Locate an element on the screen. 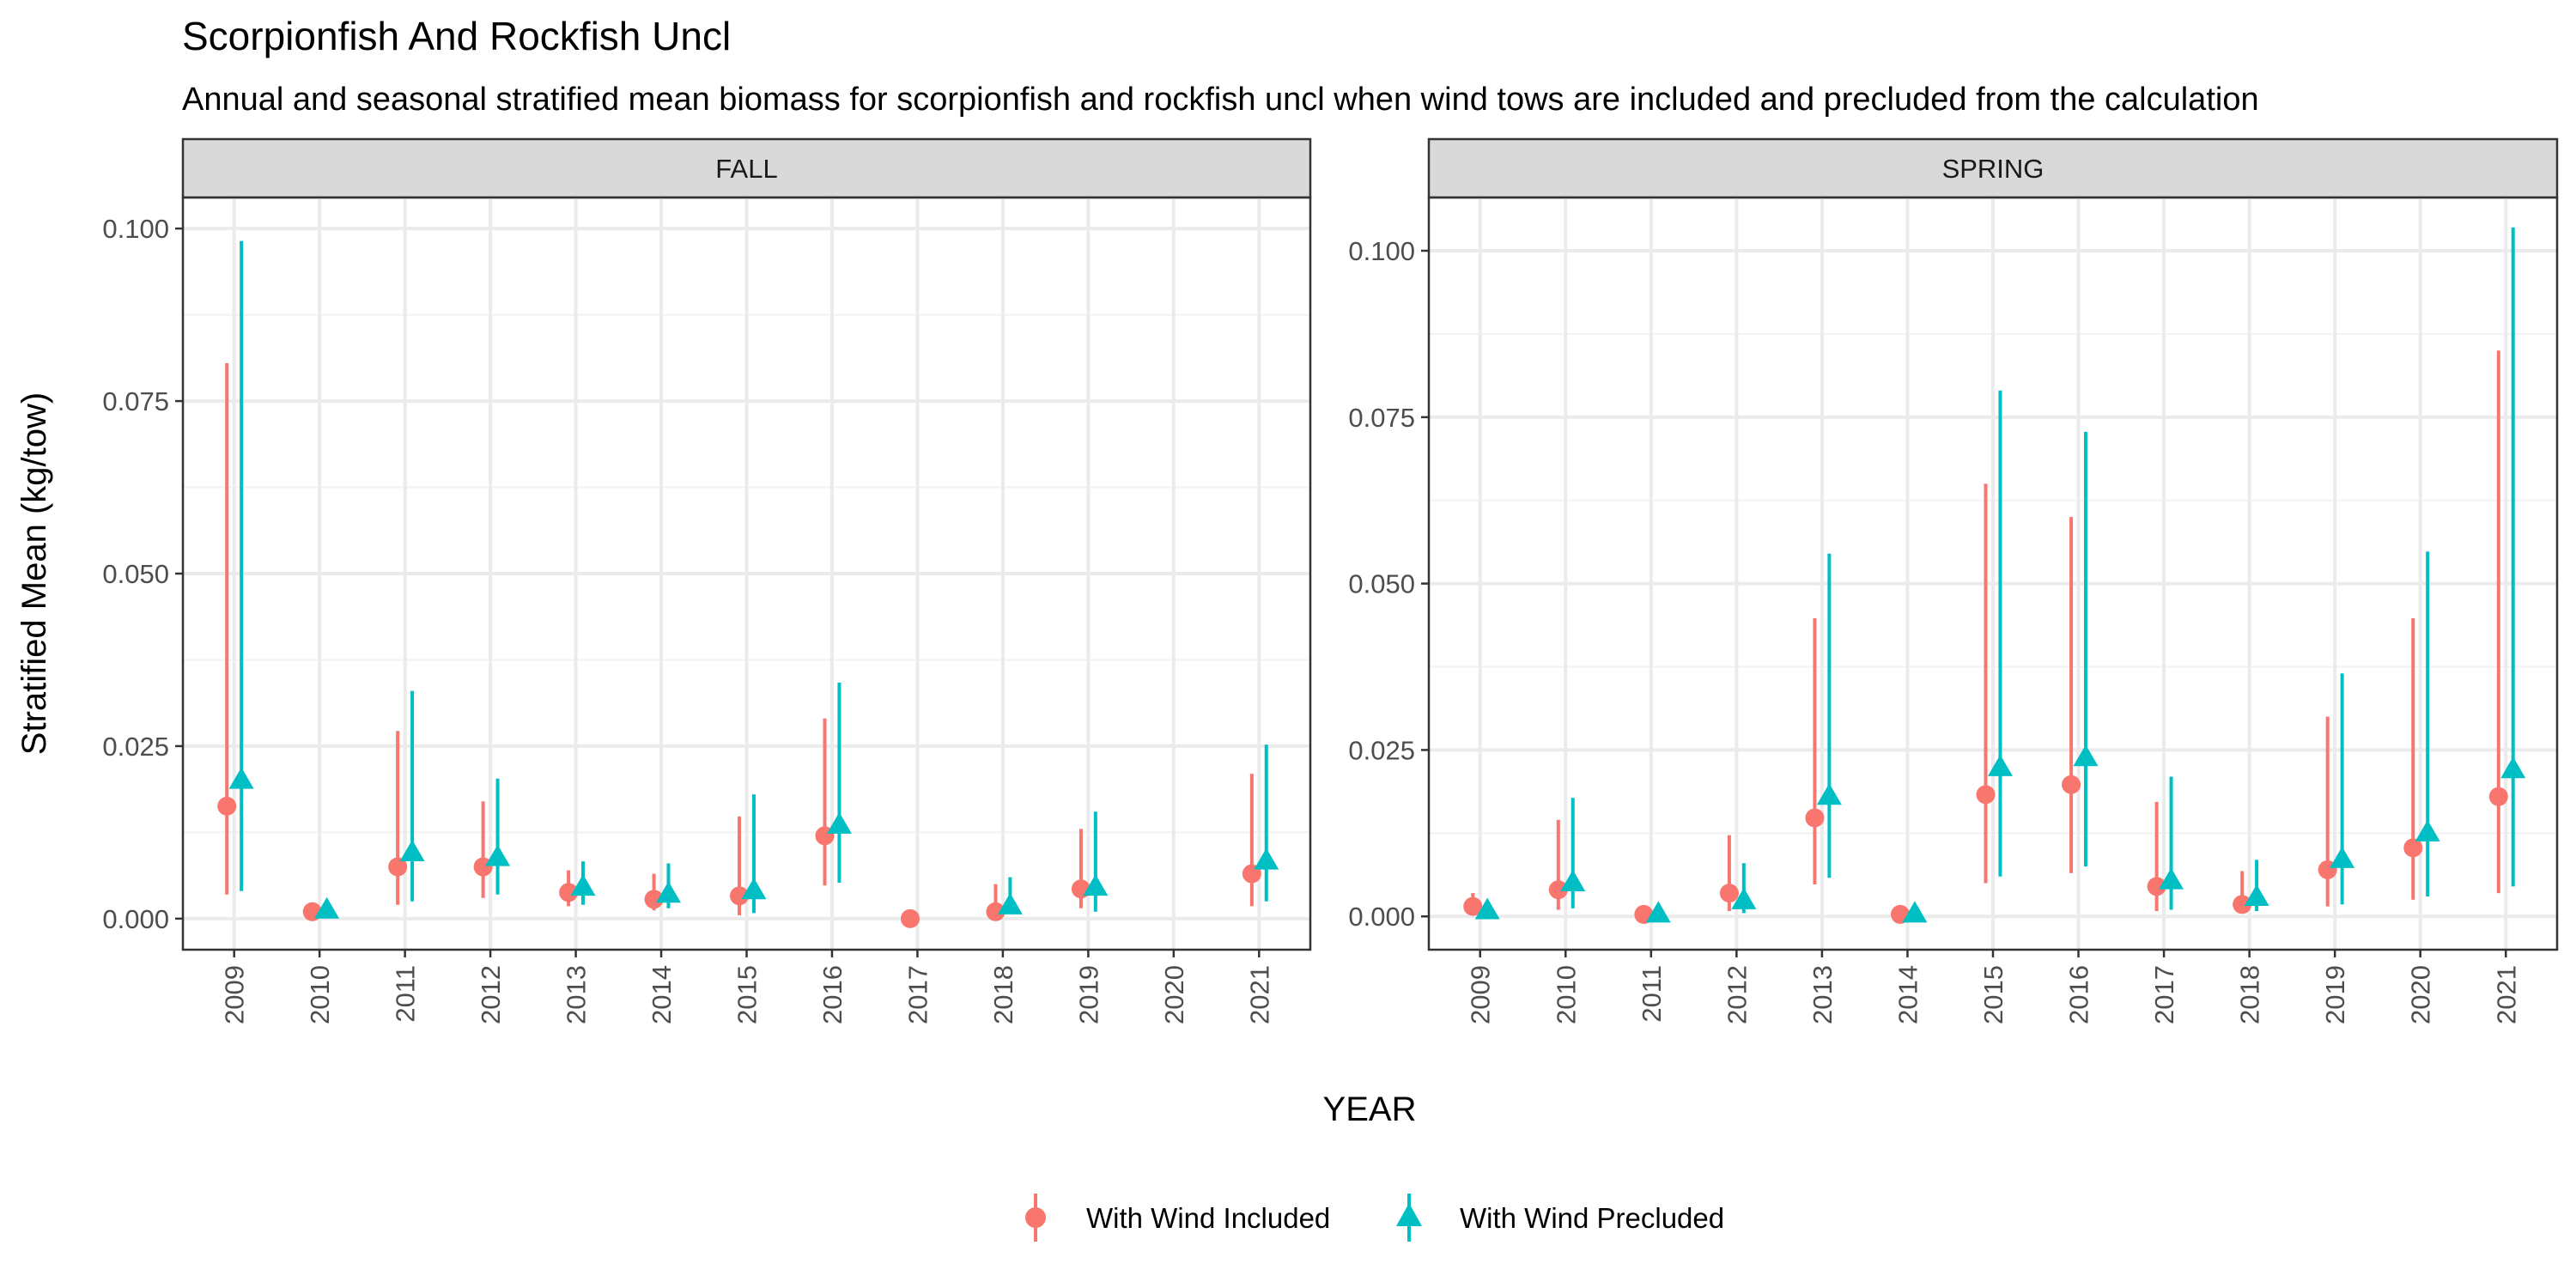 This screenshot has height=1288, width=2576. point-precluded-fall-2010 is located at coordinates (327, 907).